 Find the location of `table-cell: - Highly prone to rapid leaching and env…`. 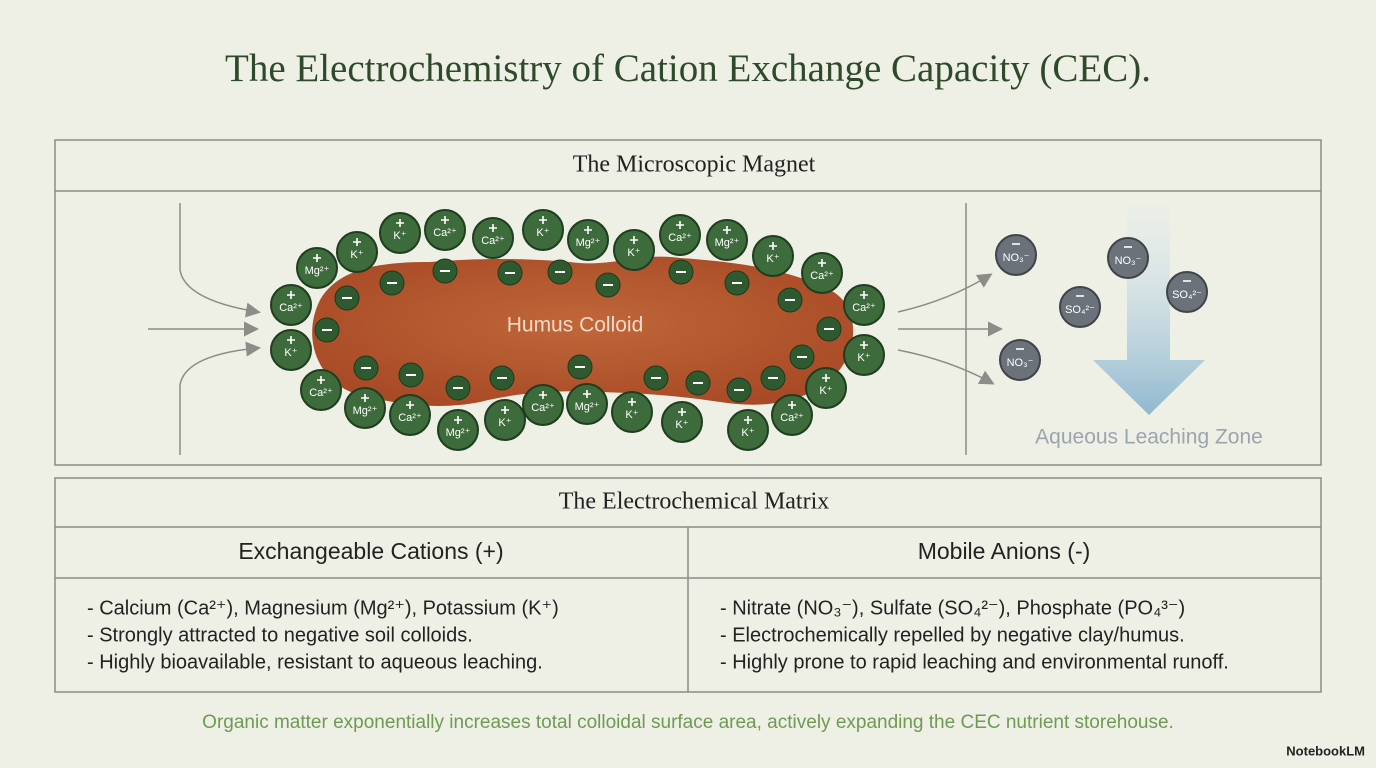

table-cell: - Highly prone to rapid leaching and env… is located at coordinates (974, 662).